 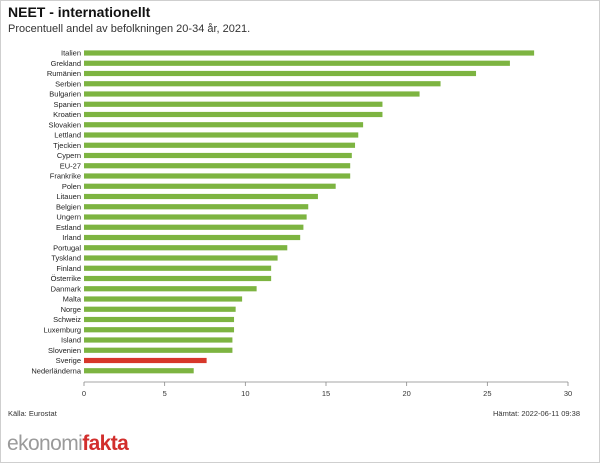 I want to click on bar-polen, so click(x=210, y=186).